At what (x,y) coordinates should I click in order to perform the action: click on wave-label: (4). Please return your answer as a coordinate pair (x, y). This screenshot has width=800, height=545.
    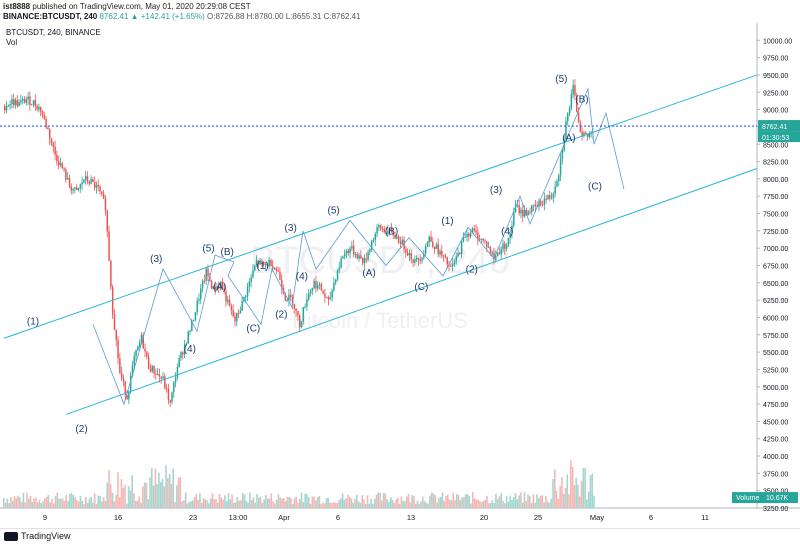
    Looking at the image, I should click on (507, 231).